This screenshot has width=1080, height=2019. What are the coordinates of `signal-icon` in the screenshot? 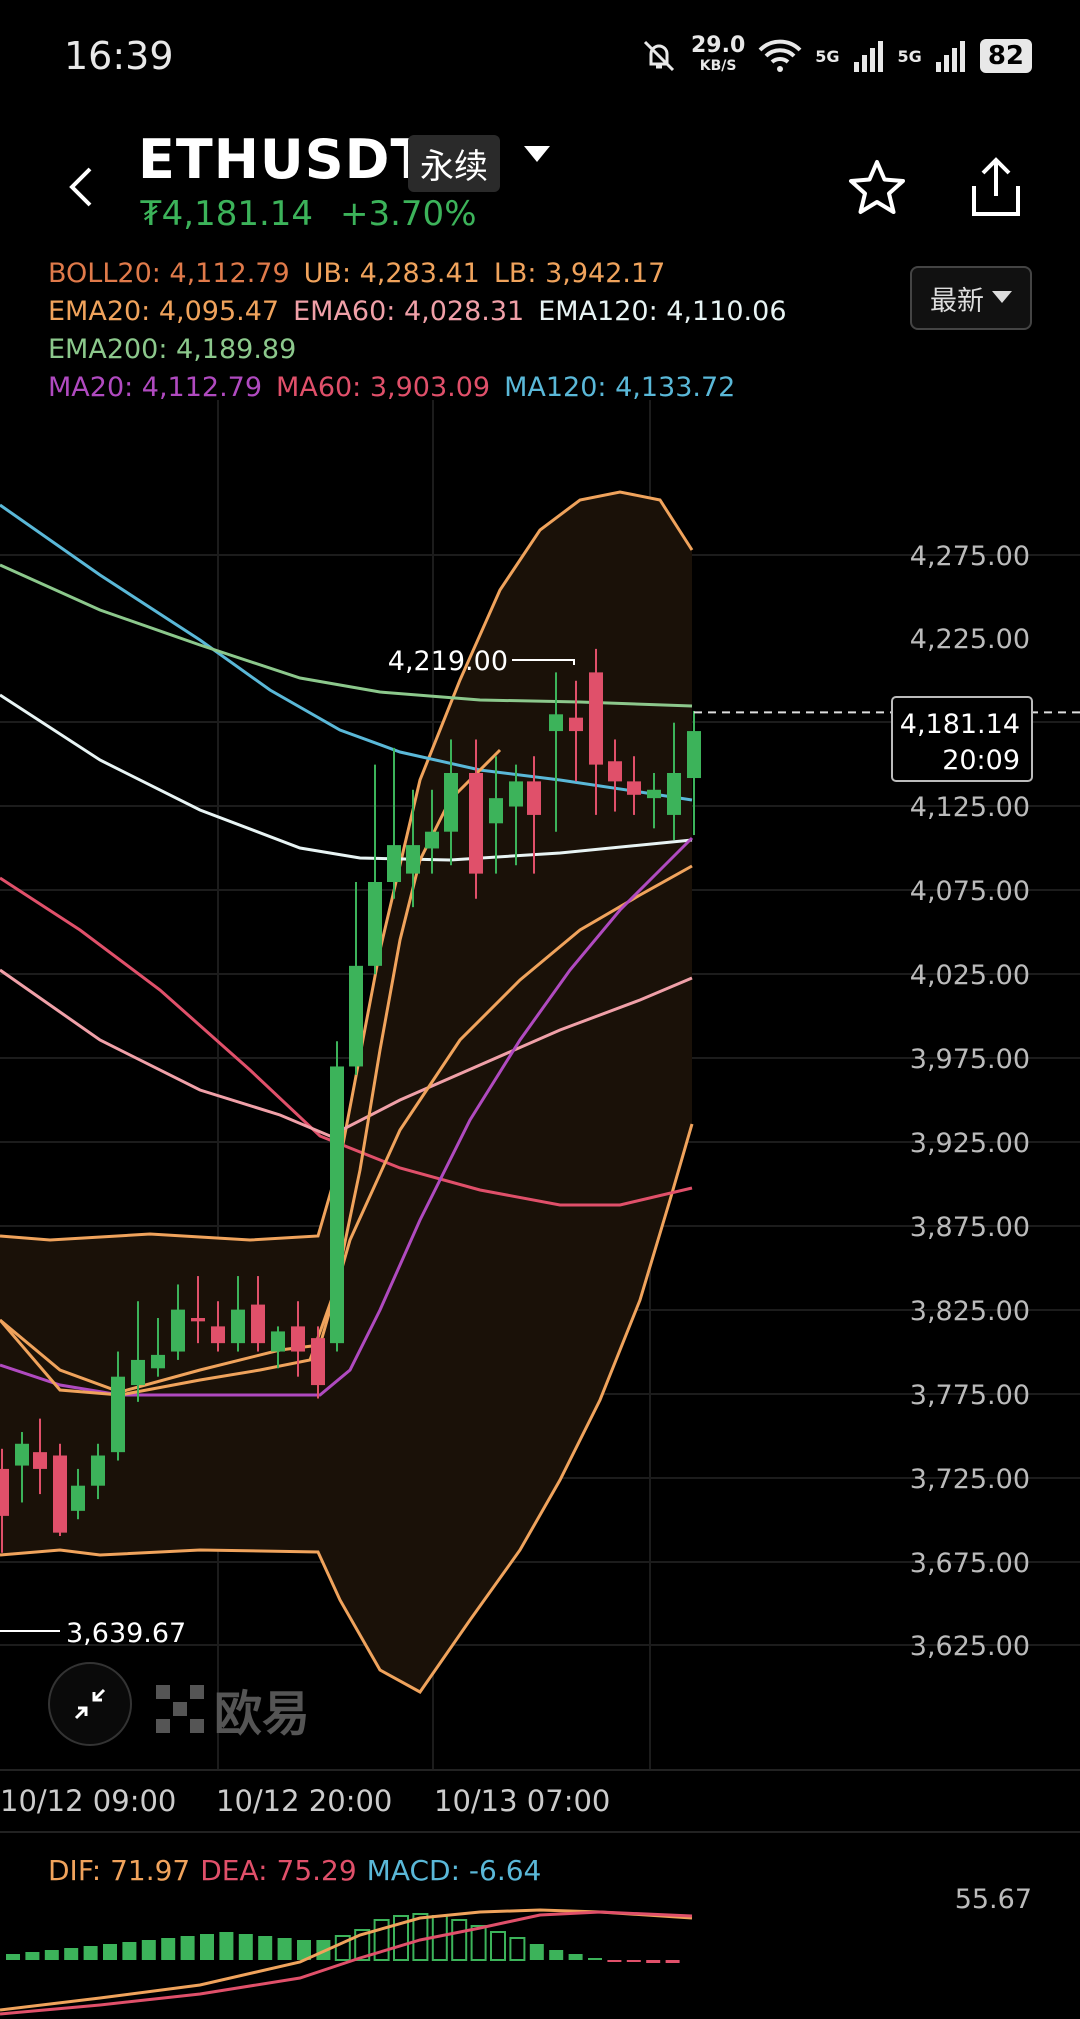 It's located at (868, 56).